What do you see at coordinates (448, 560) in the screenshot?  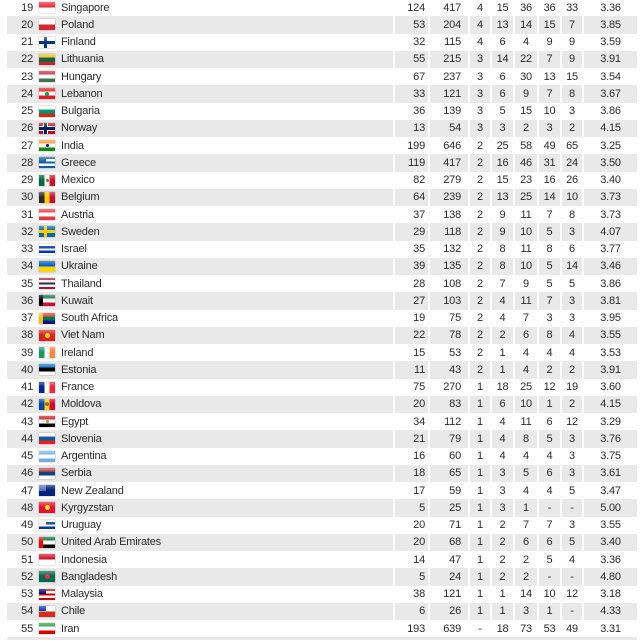 I see `stat-cell: 47` at bounding box center [448, 560].